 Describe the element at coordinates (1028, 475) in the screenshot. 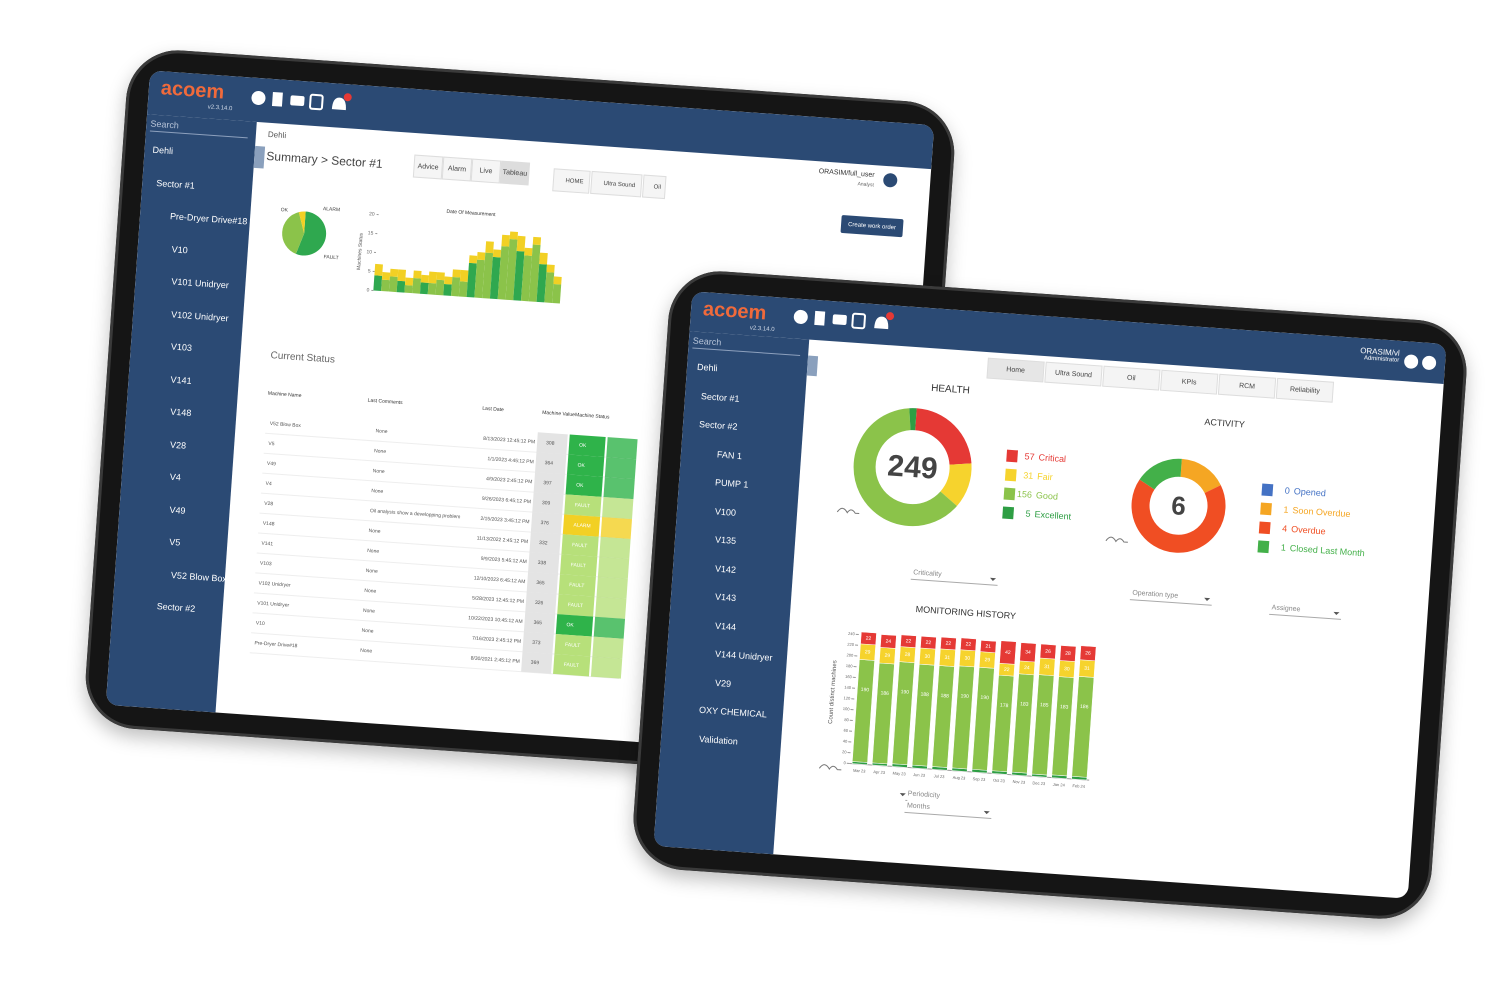

I see `legend-value: 31` at that location.